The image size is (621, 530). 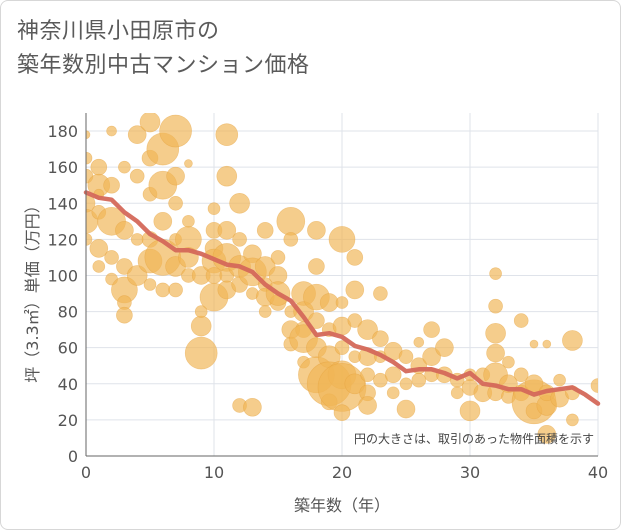 What do you see at coordinates (598, 472) in the screenshot?
I see `x-tick-label: 40` at bounding box center [598, 472].